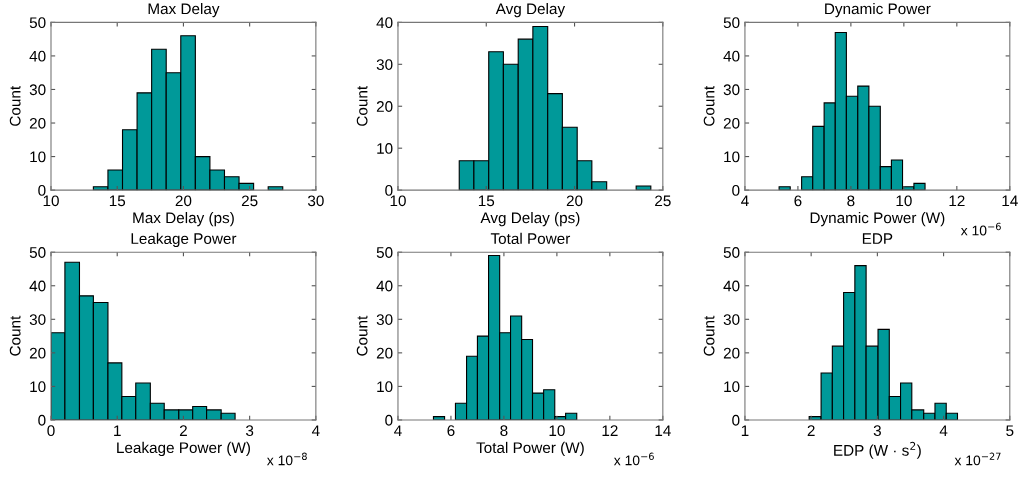 Image resolution: width=1020 pixels, height=497 pixels. What do you see at coordinates (184, 240) in the screenshot?
I see `chart-title: Leakage Power` at bounding box center [184, 240].